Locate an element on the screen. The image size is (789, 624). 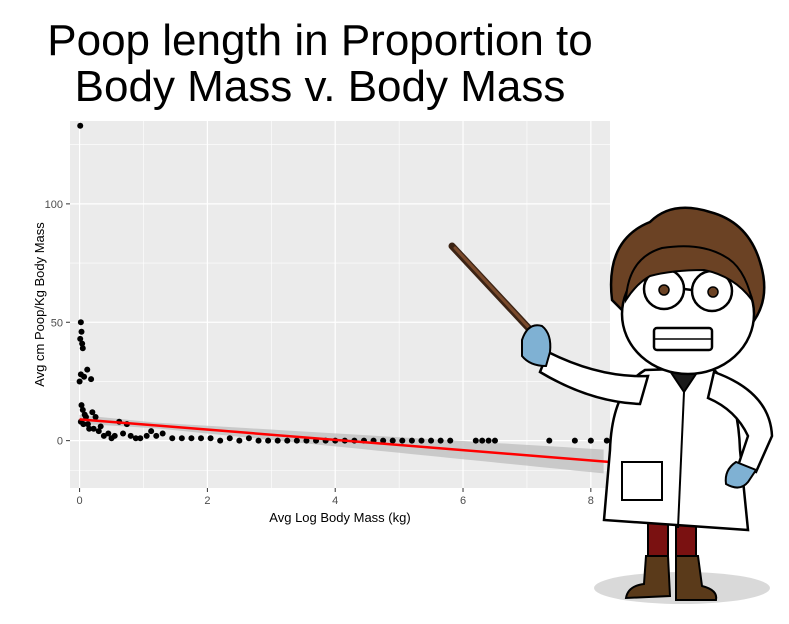
left-eye is located at coordinates (664, 290).